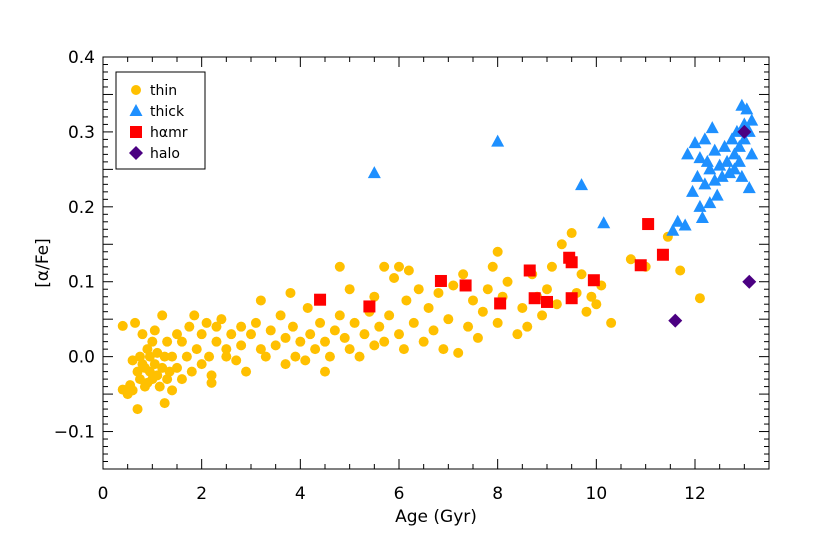  I want to click on x-tick-label: 12, so click(695, 494).